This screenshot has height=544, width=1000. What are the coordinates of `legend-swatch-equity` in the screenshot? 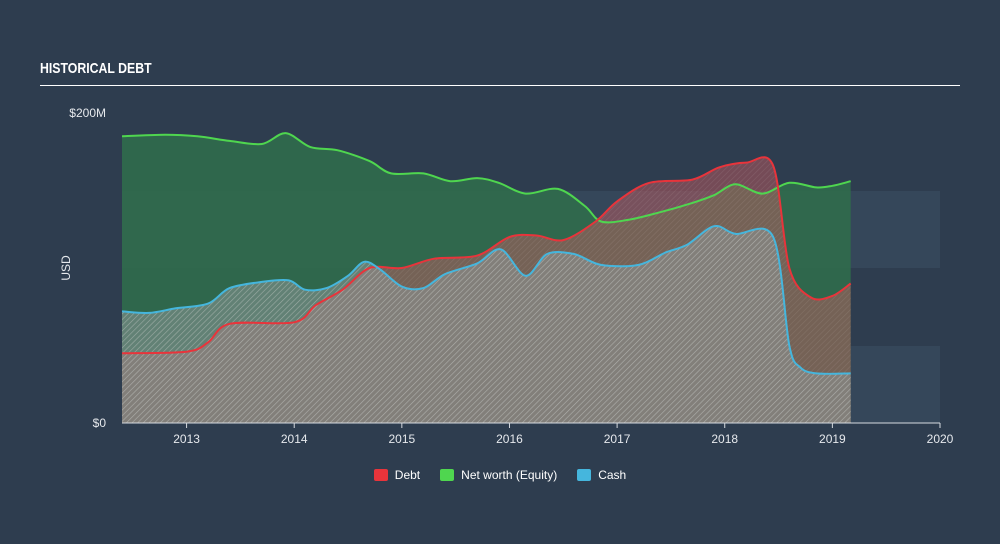 It's located at (447, 475).